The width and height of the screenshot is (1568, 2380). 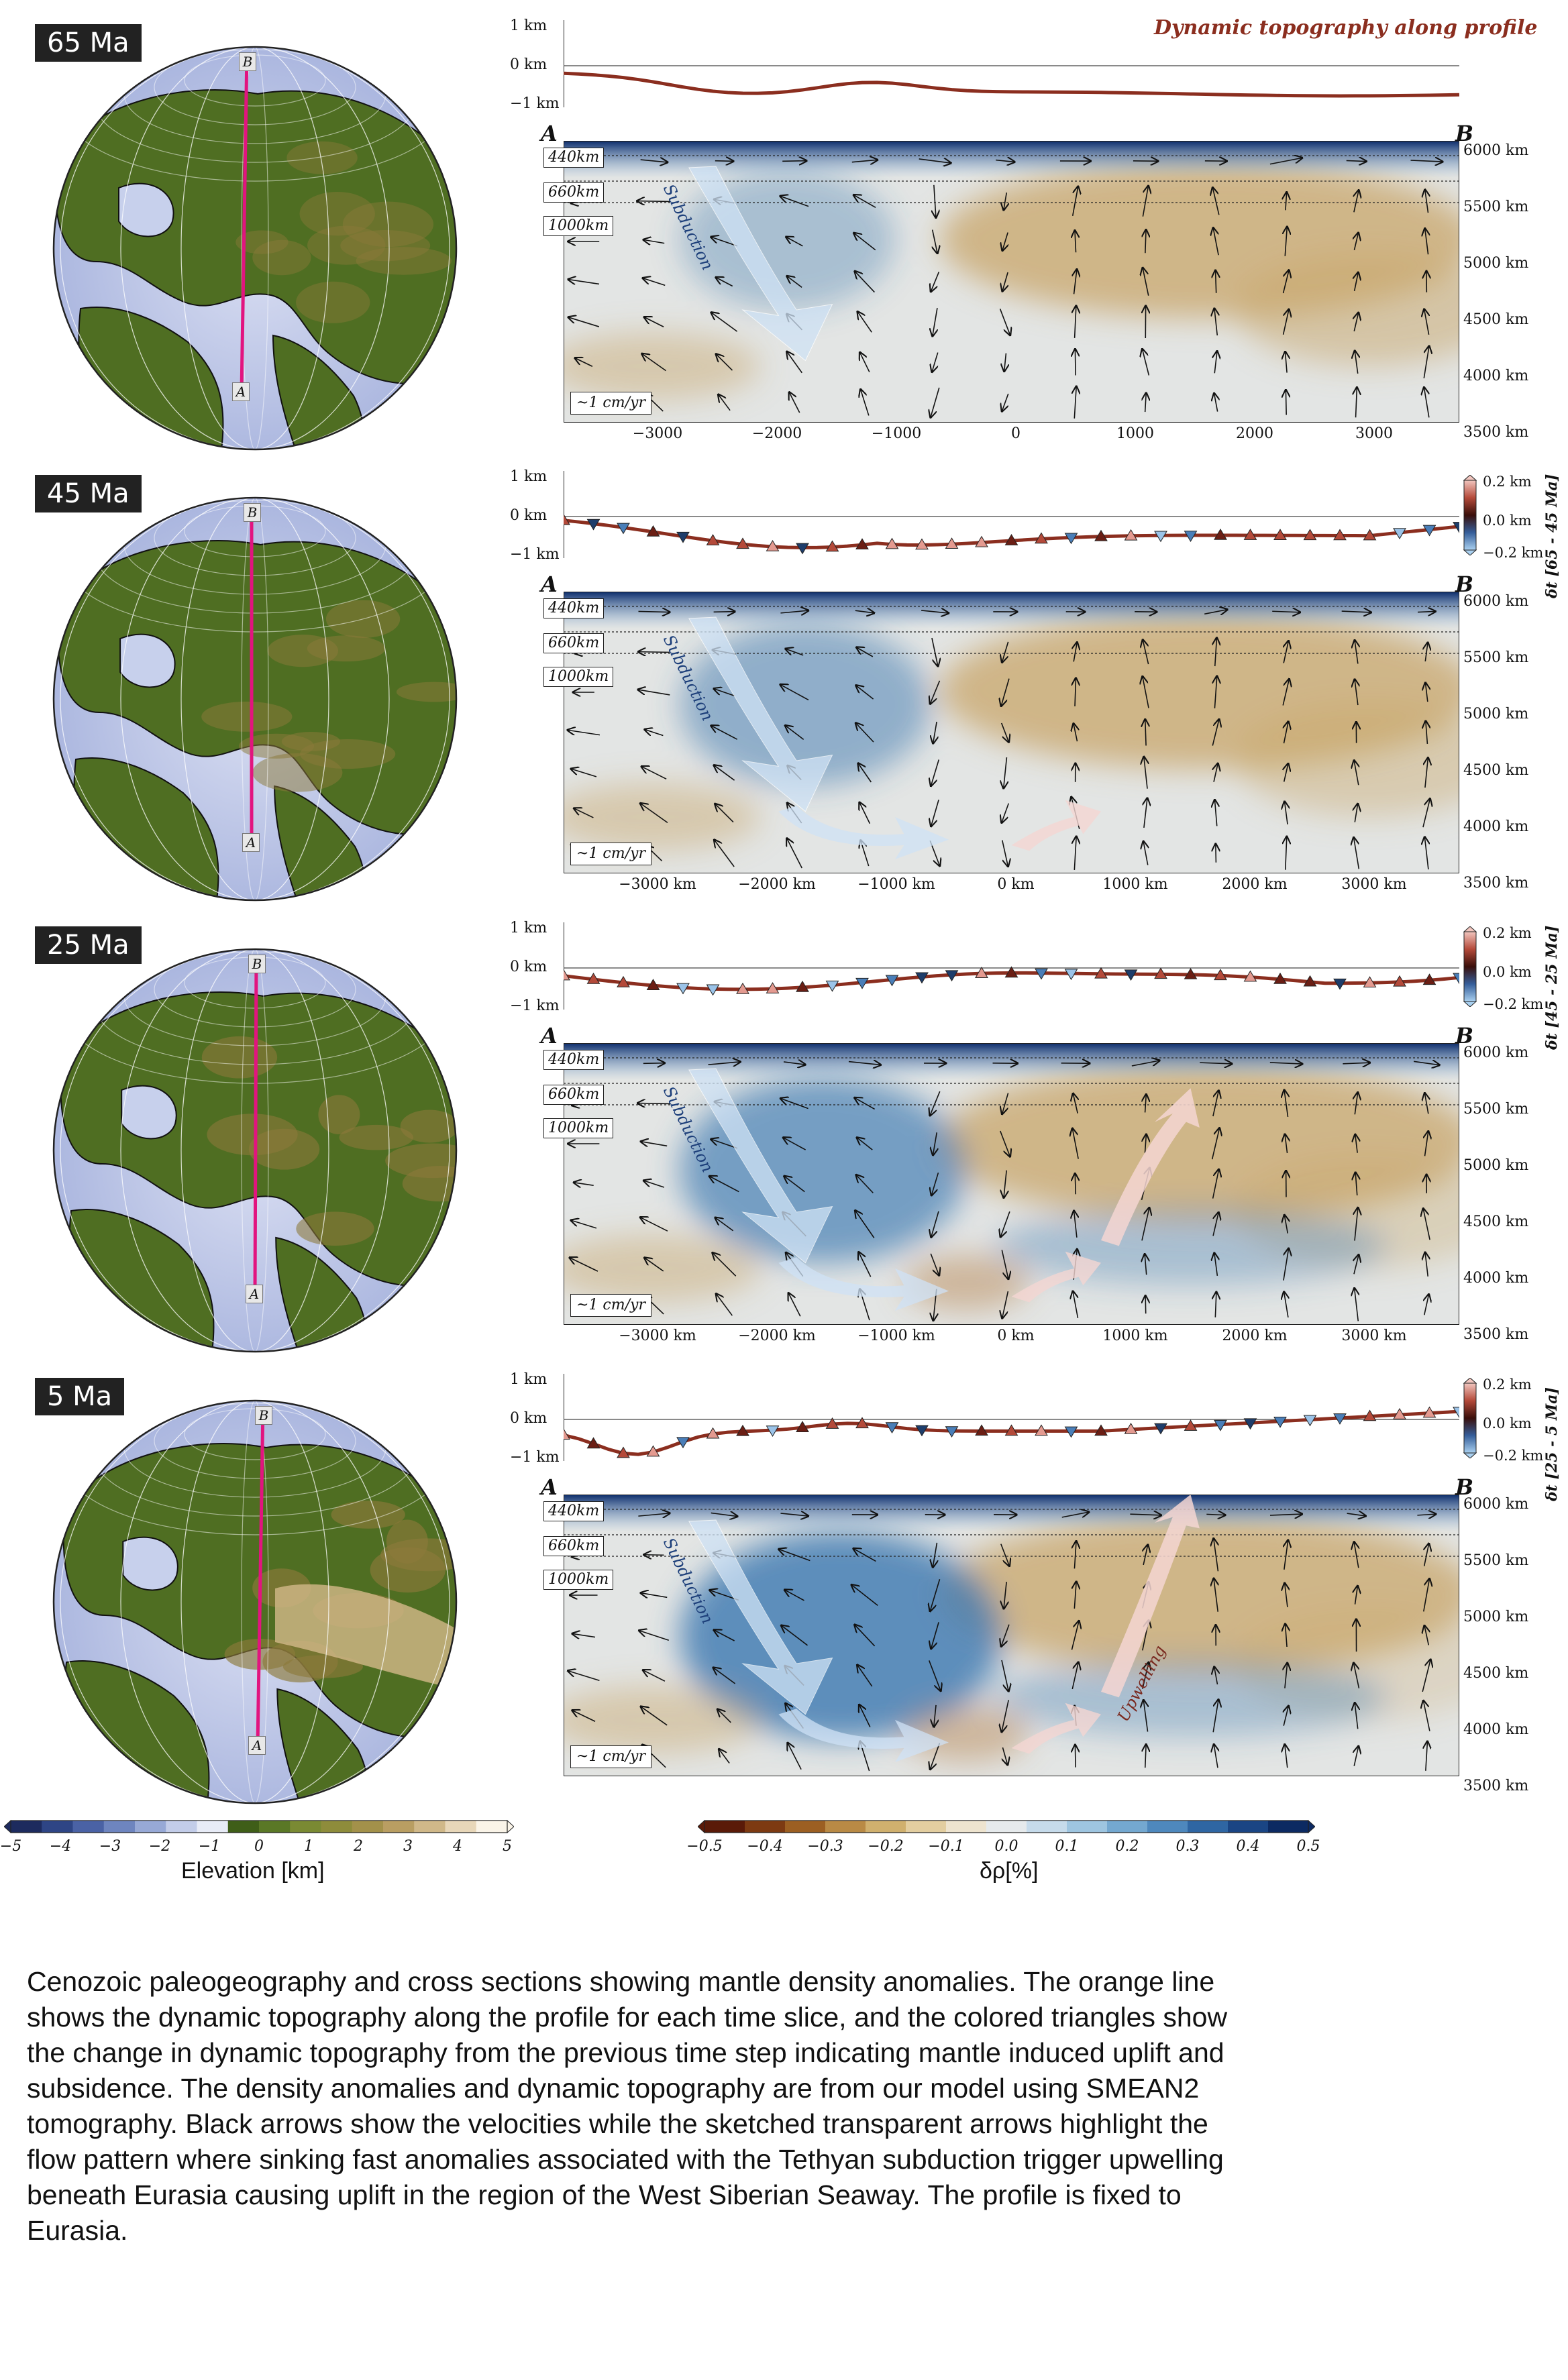 What do you see at coordinates (578, 1580) in the screenshot?
I see `depth-marker: 1000km` at bounding box center [578, 1580].